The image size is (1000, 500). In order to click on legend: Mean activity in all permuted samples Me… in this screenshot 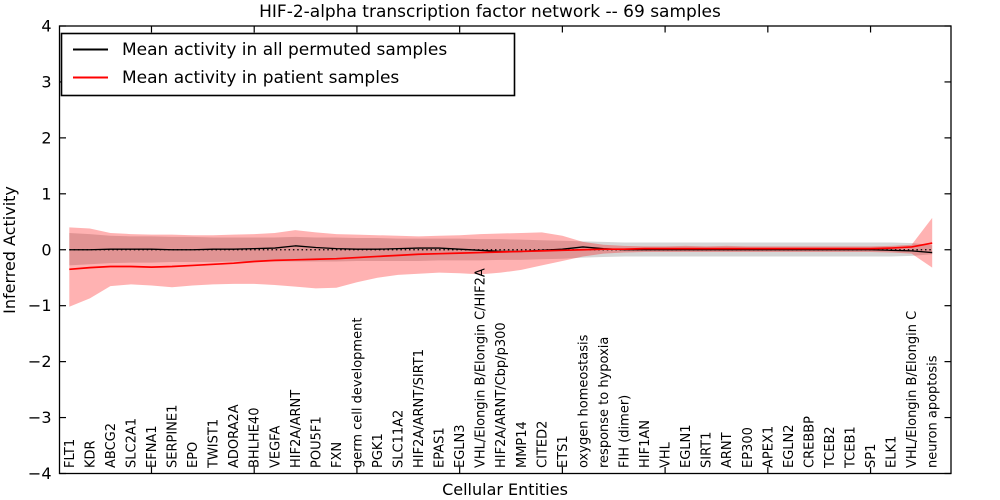, I will do `click(288, 64)`.